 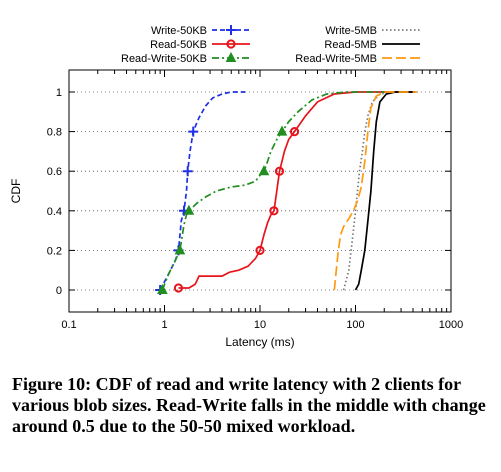 I want to click on y-tick-label: 0.4, so click(x=54, y=212).